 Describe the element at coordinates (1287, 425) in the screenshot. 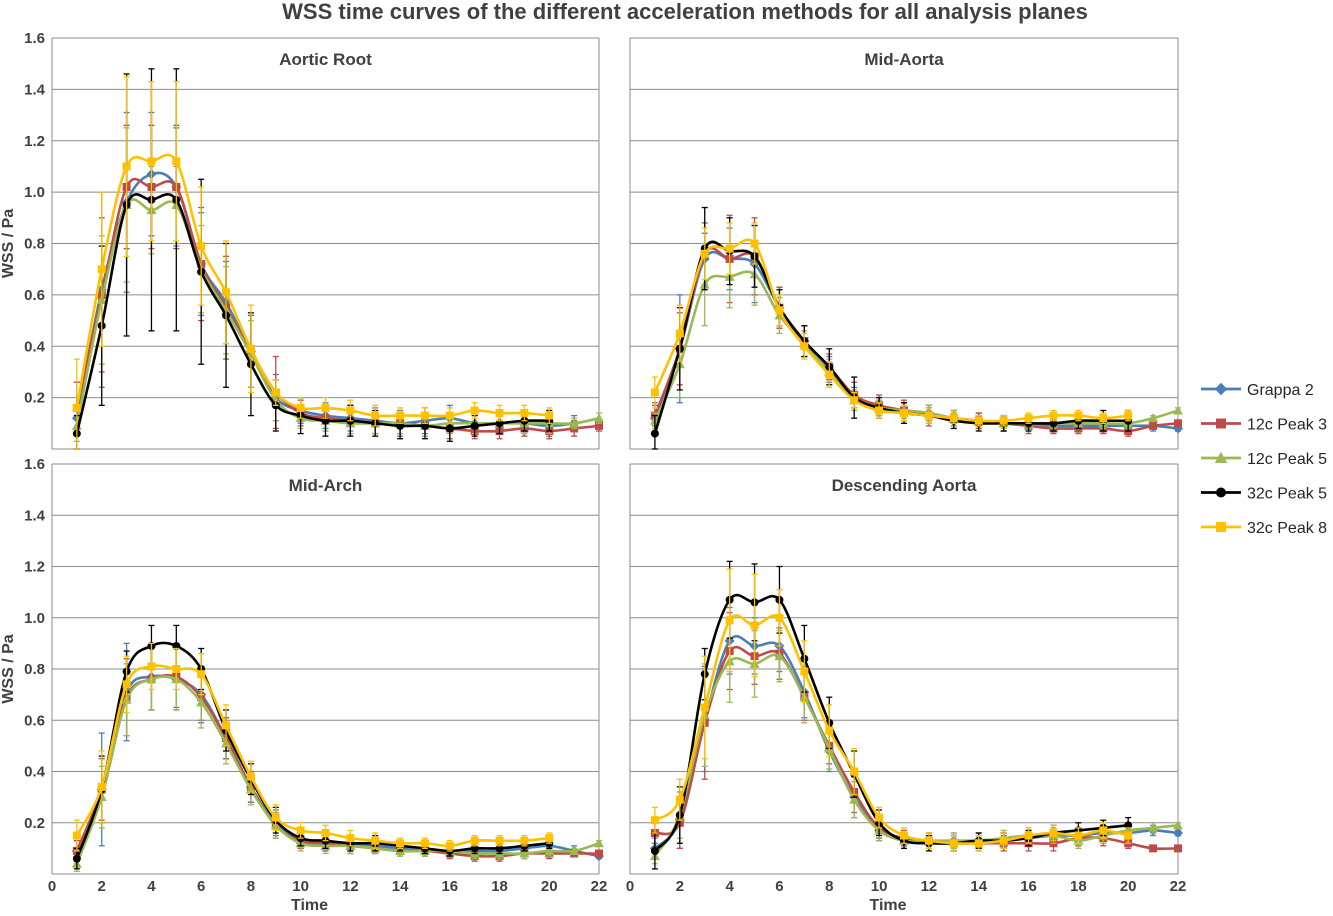

I see `legend-label: 12c Peak 3` at that location.